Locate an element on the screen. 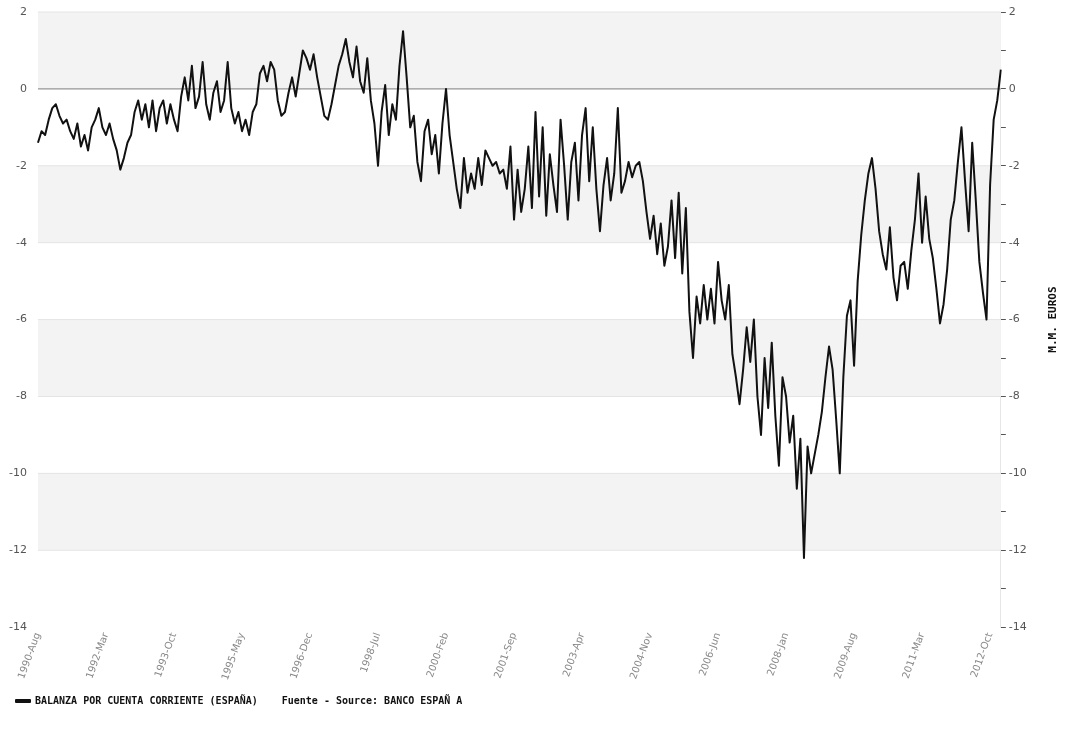 This screenshot has width=1067, height=736. y-axis-title: M.M. EUROS is located at coordinates (1052, 319).